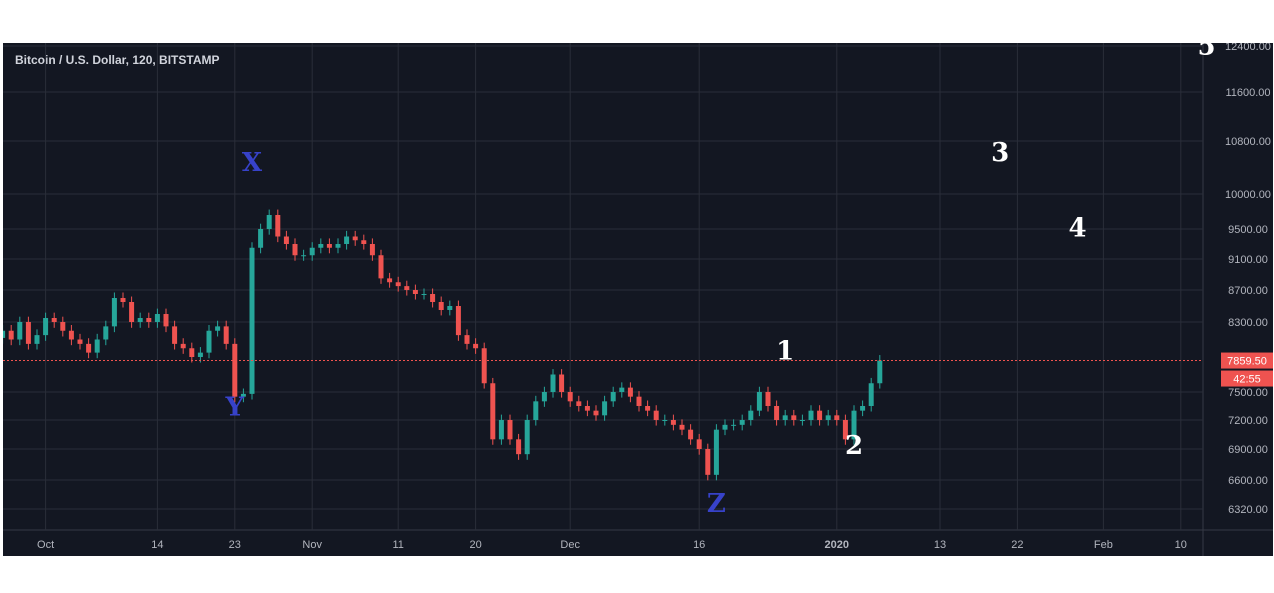 This screenshot has height=593, width=1274. I want to click on wave-label-x: X, so click(252, 163).